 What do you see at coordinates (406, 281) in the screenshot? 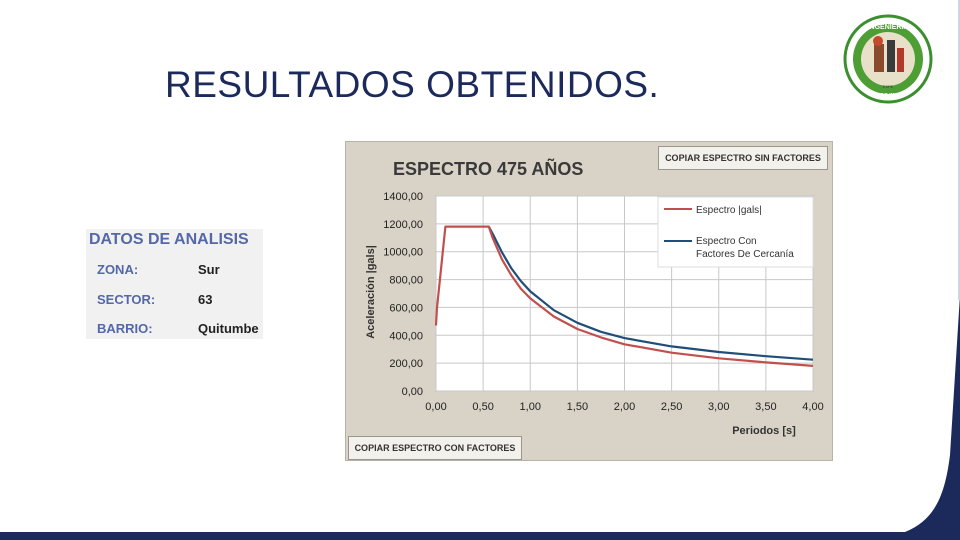
I see `y-tick-label: 800,00` at bounding box center [406, 281].